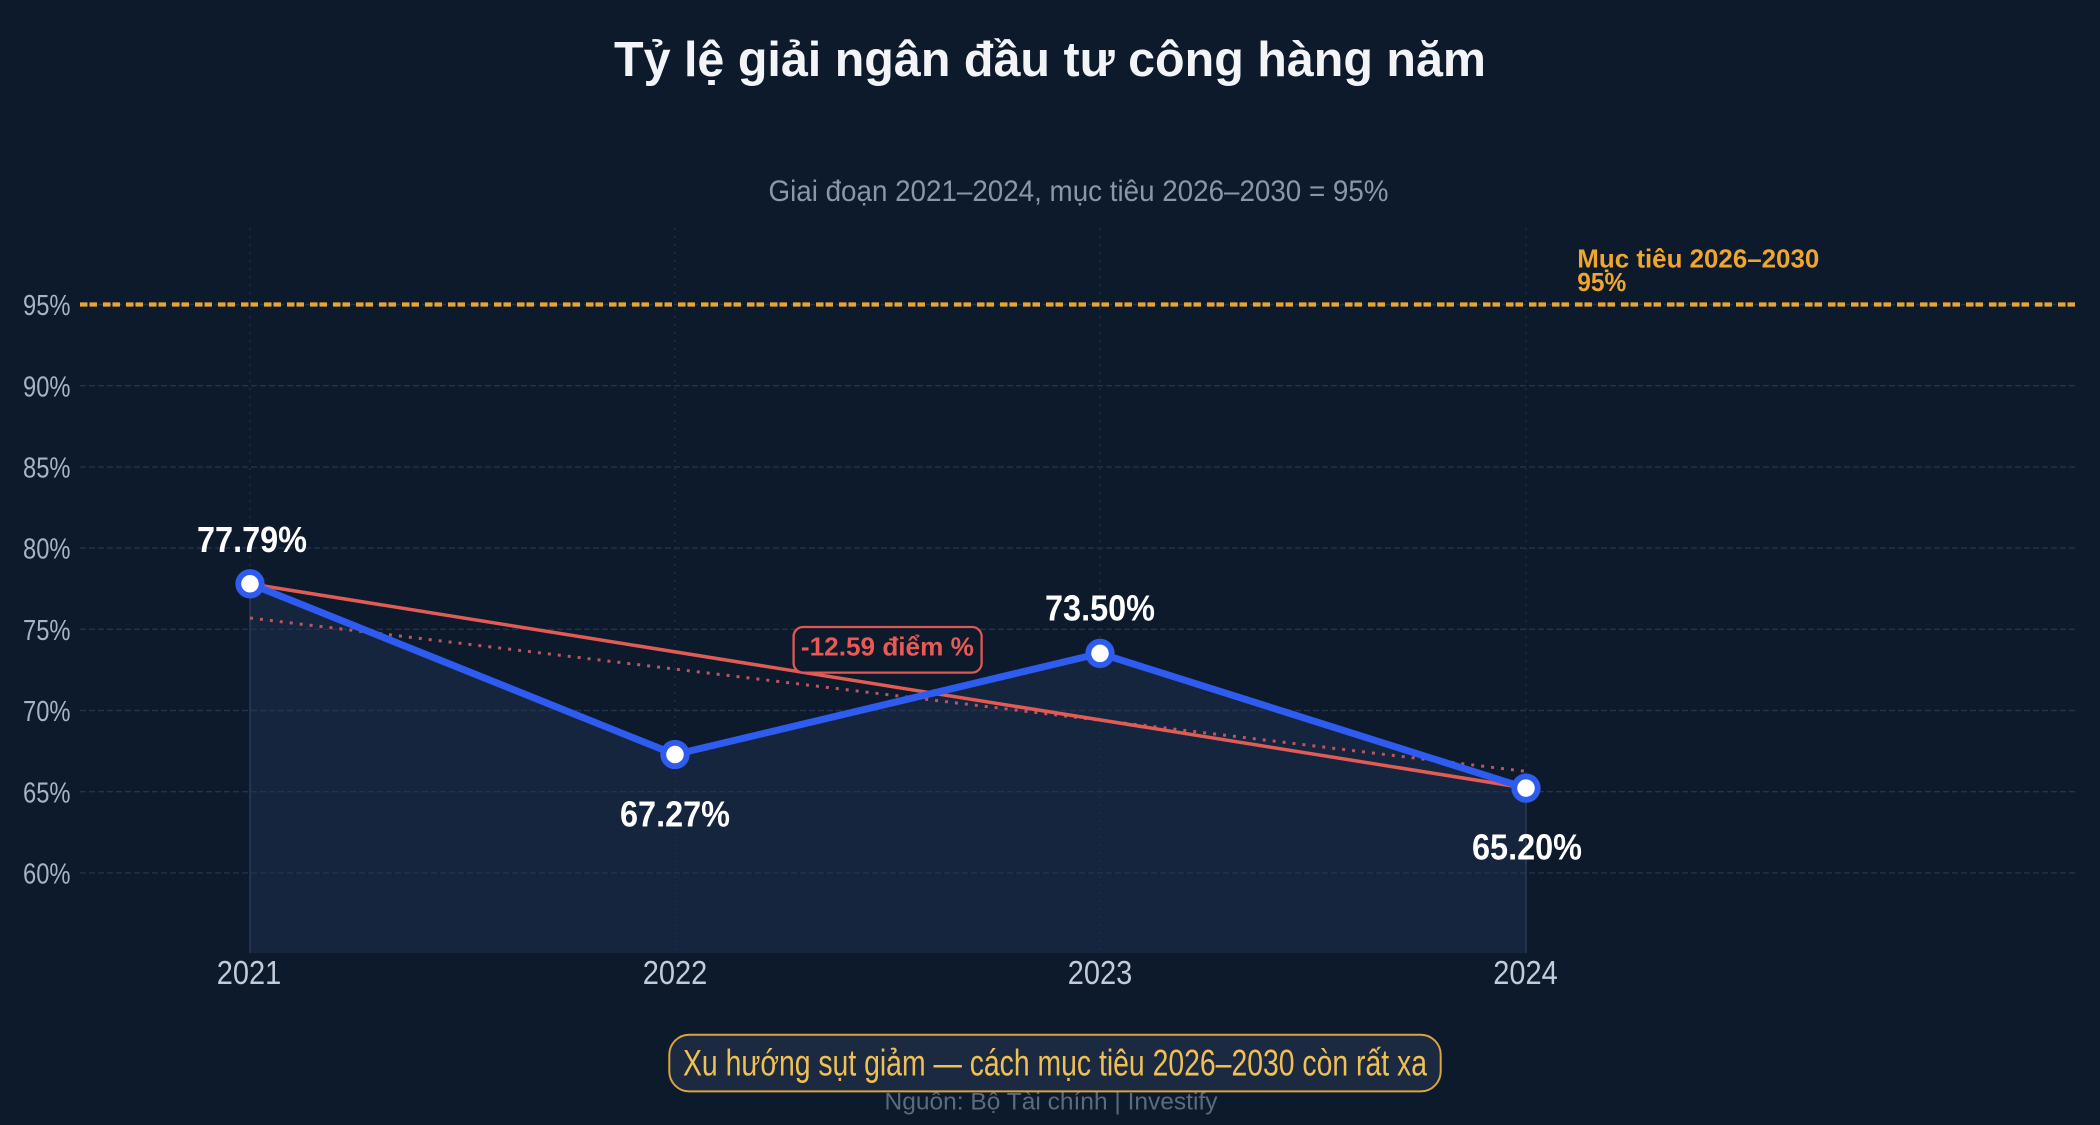  What do you see at coordinates (1100, 973) in the screenshot?
I see `svg-text: 2023` at bounding box center [1100, 973].